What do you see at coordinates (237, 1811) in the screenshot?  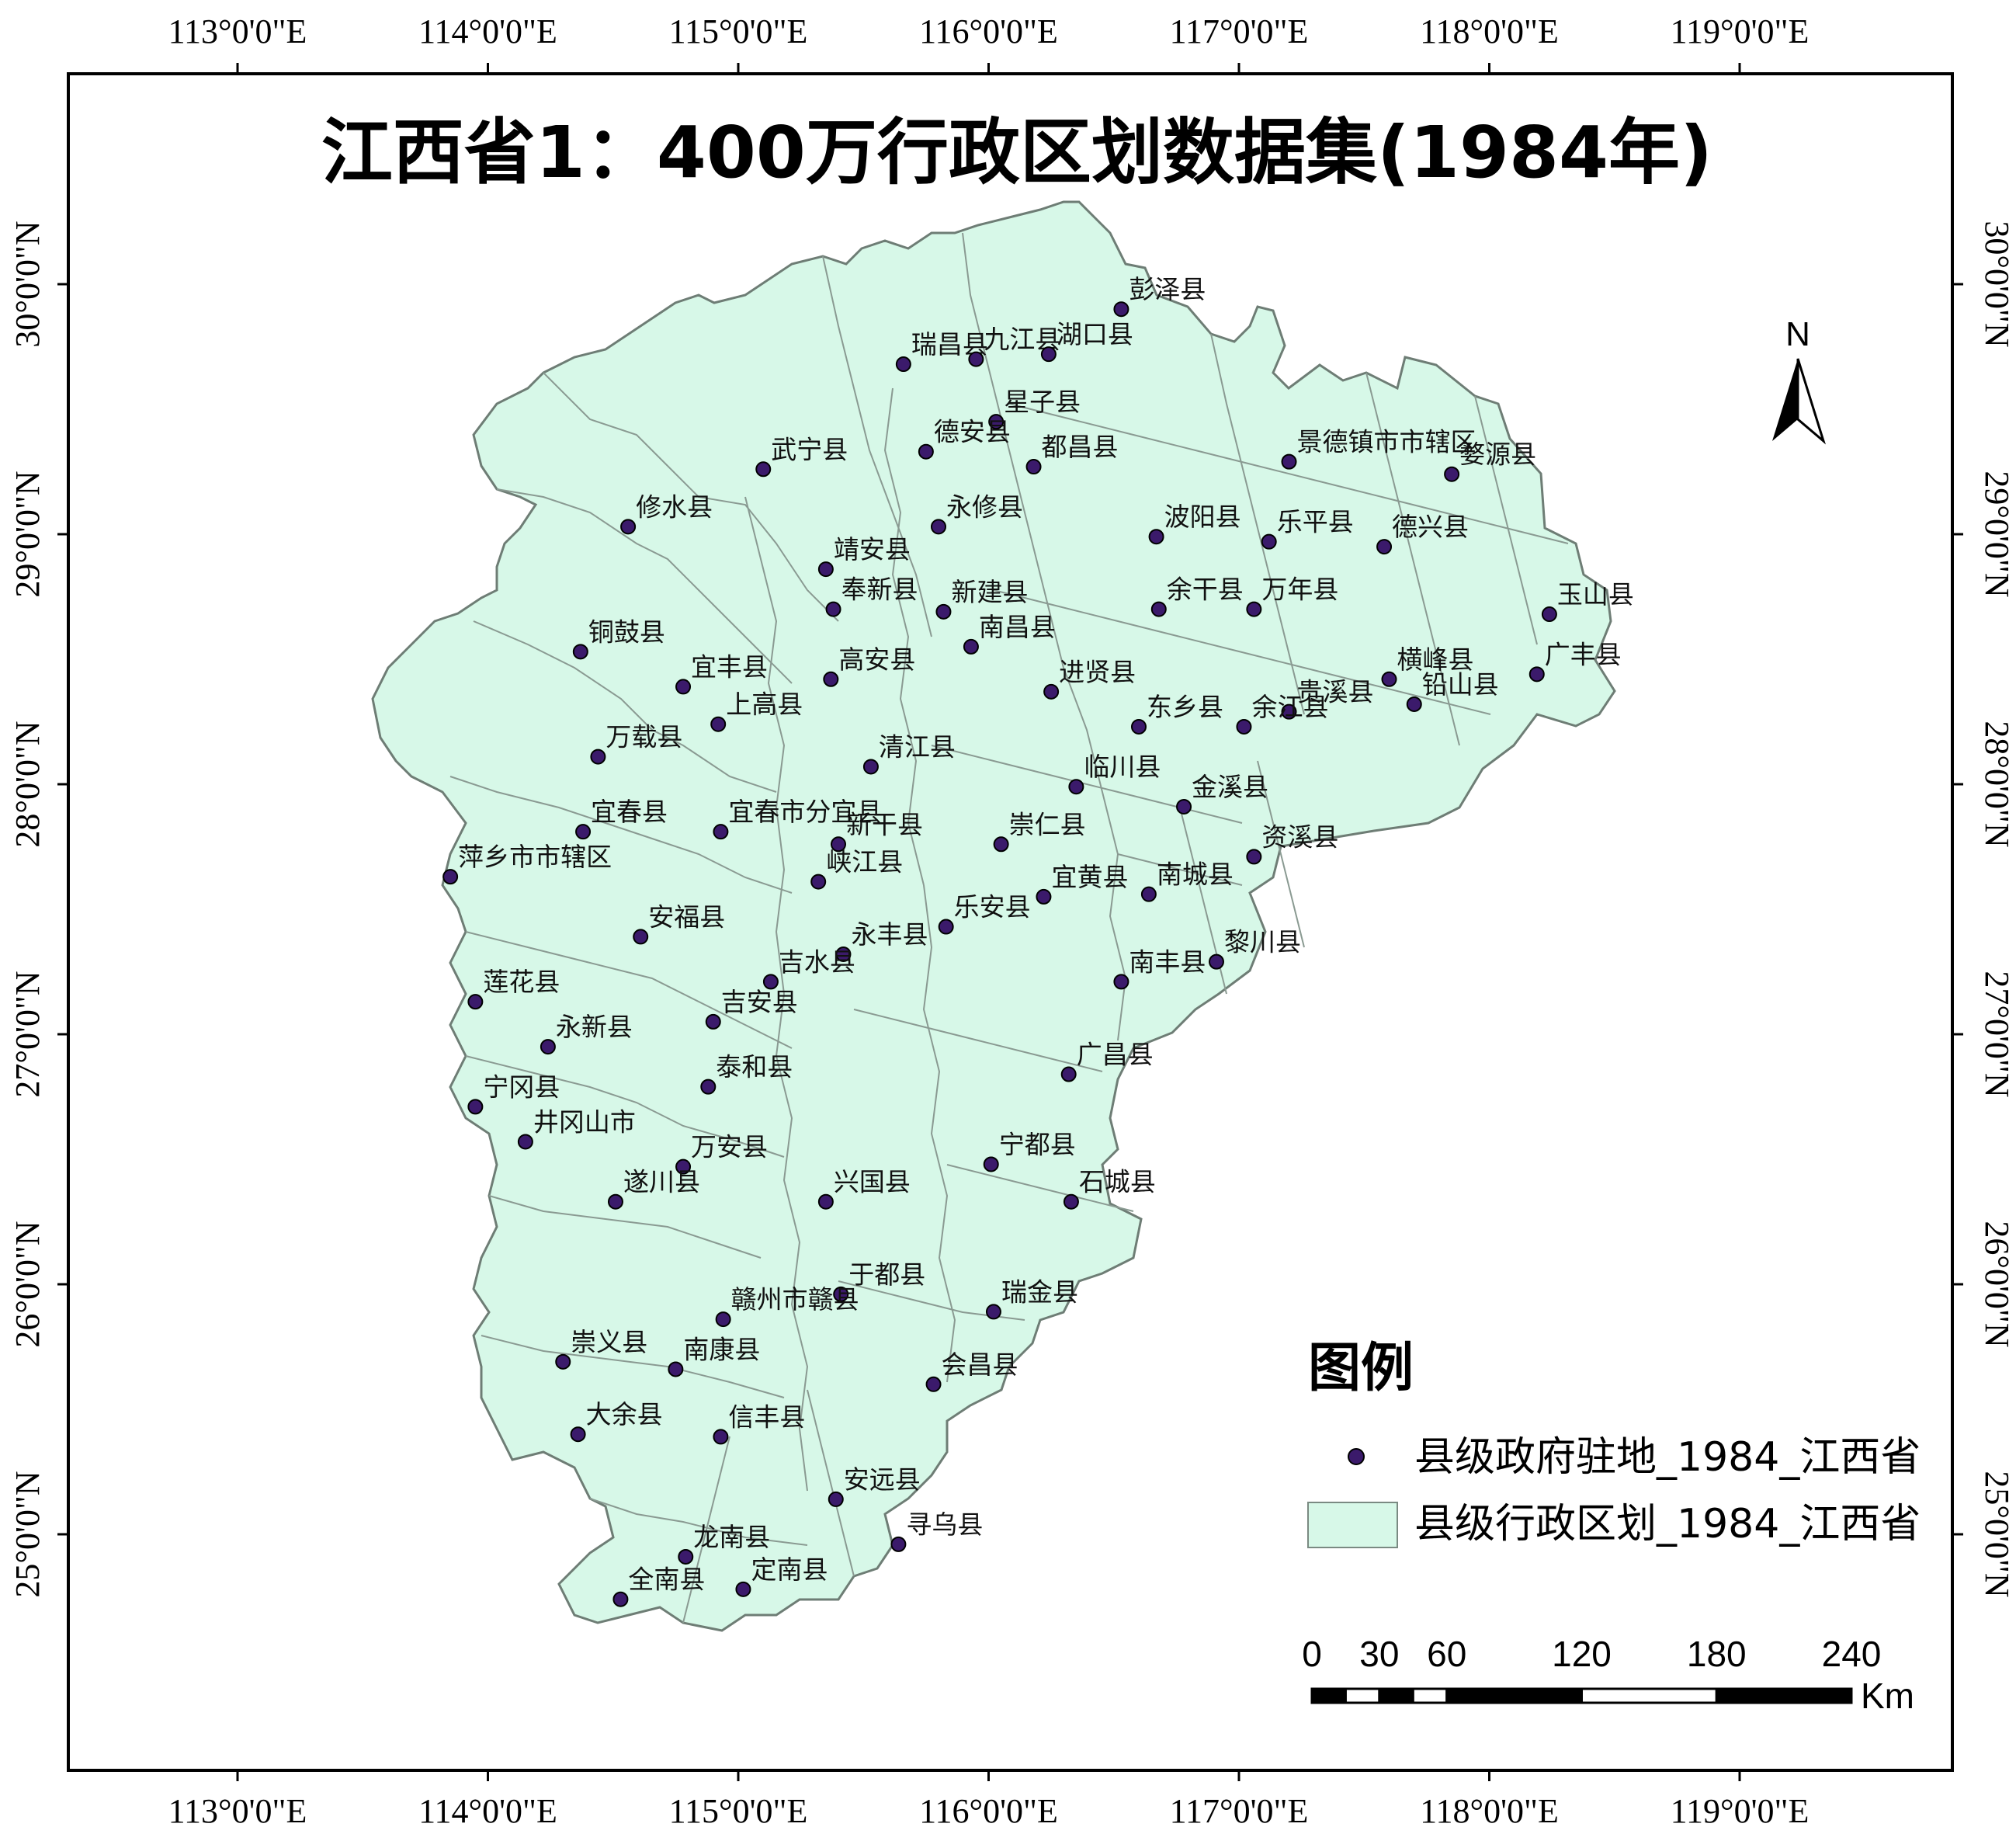 I see `lon-label-bottom: 113°0'0"E` at bounding box center [237, 1811].